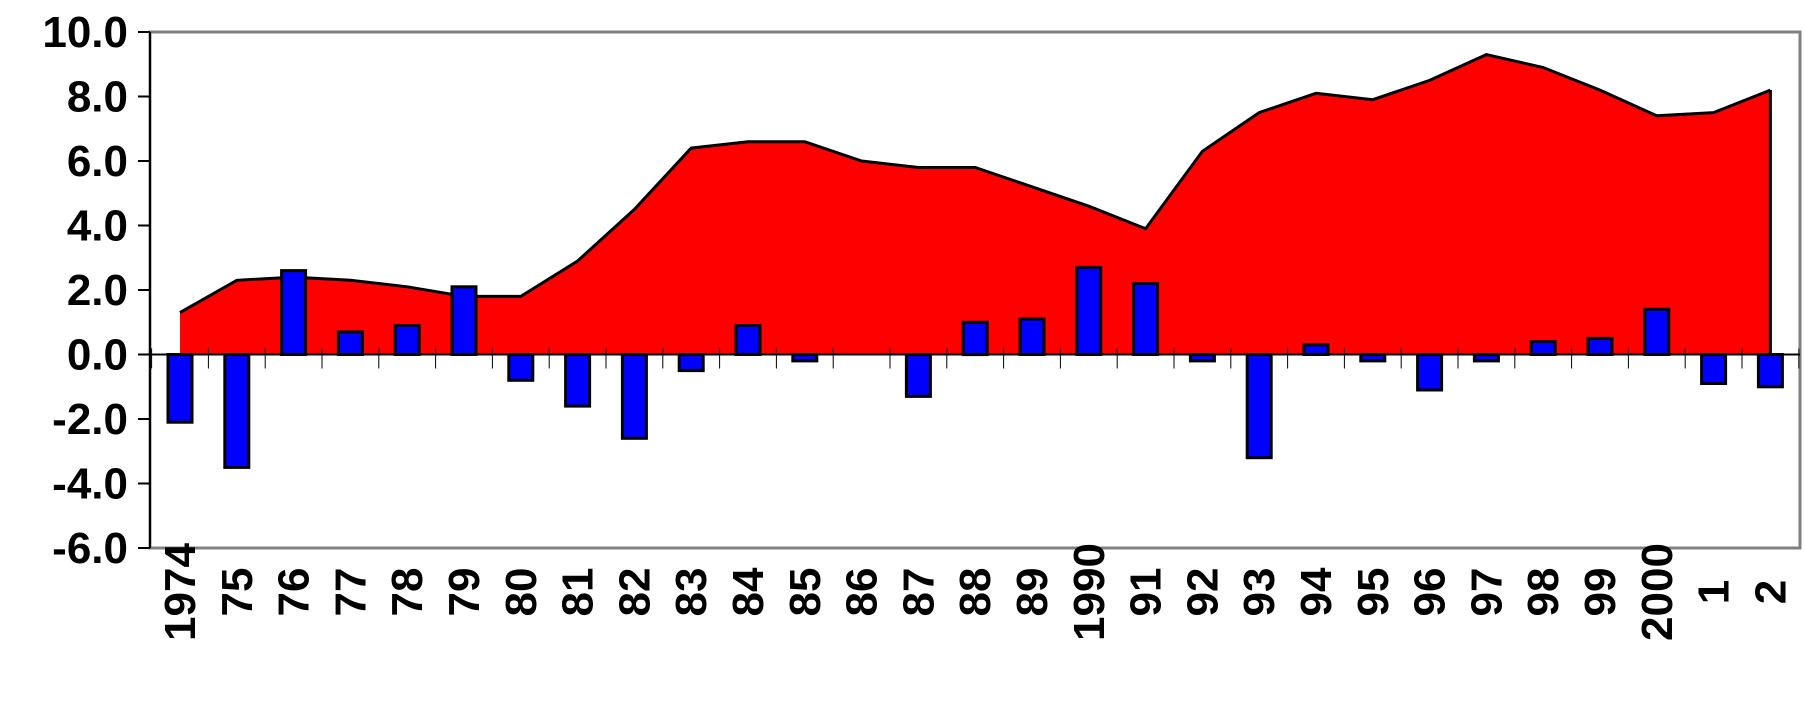 This screenshot has width=1805, height=704. I want to click on x-tick-label: 79, so click(464, 592).